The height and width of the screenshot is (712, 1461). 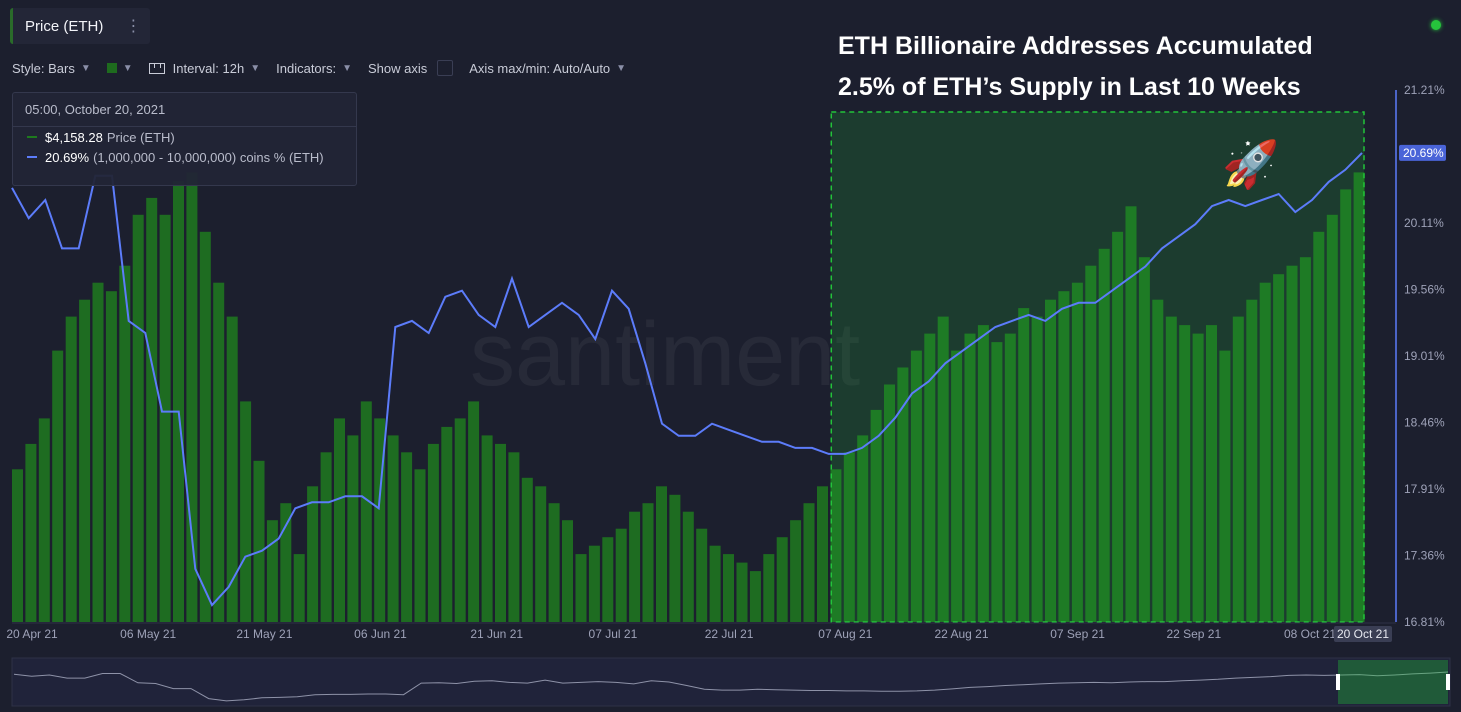 I want to click on navigator-handle-right, so click(x=1448, y=682).